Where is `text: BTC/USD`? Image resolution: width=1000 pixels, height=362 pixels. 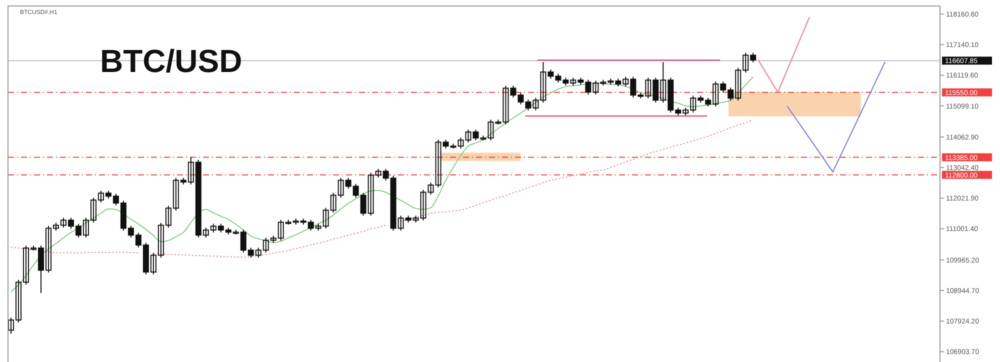 text: BTC/USD is located at coordinates (171, 61).